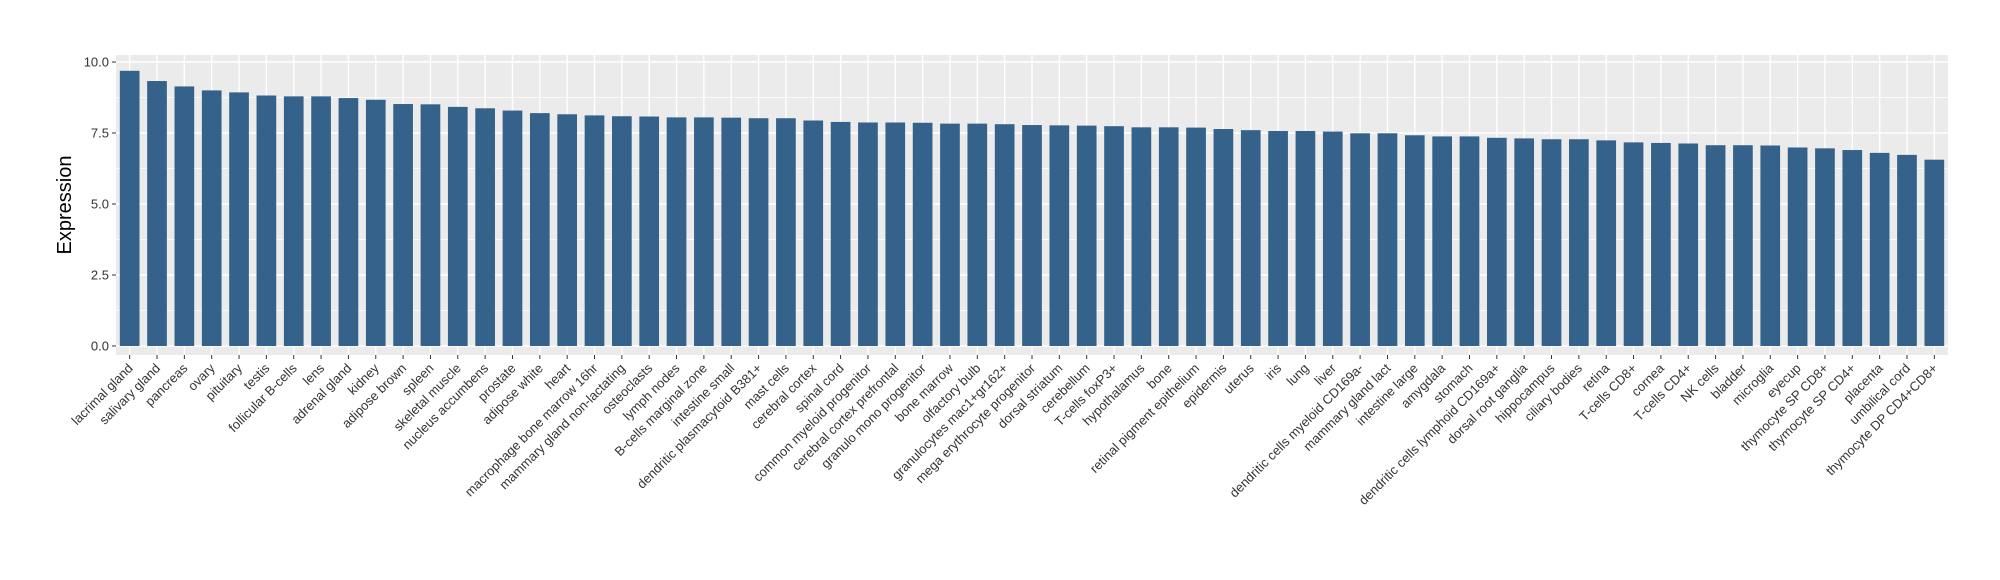 The height and width of the screenshot is (580, 2000). What do you see at coordinates (1273, 371) in the screenshot?
I see `x-tick-label: iris` at bounding box center [1273, 371].